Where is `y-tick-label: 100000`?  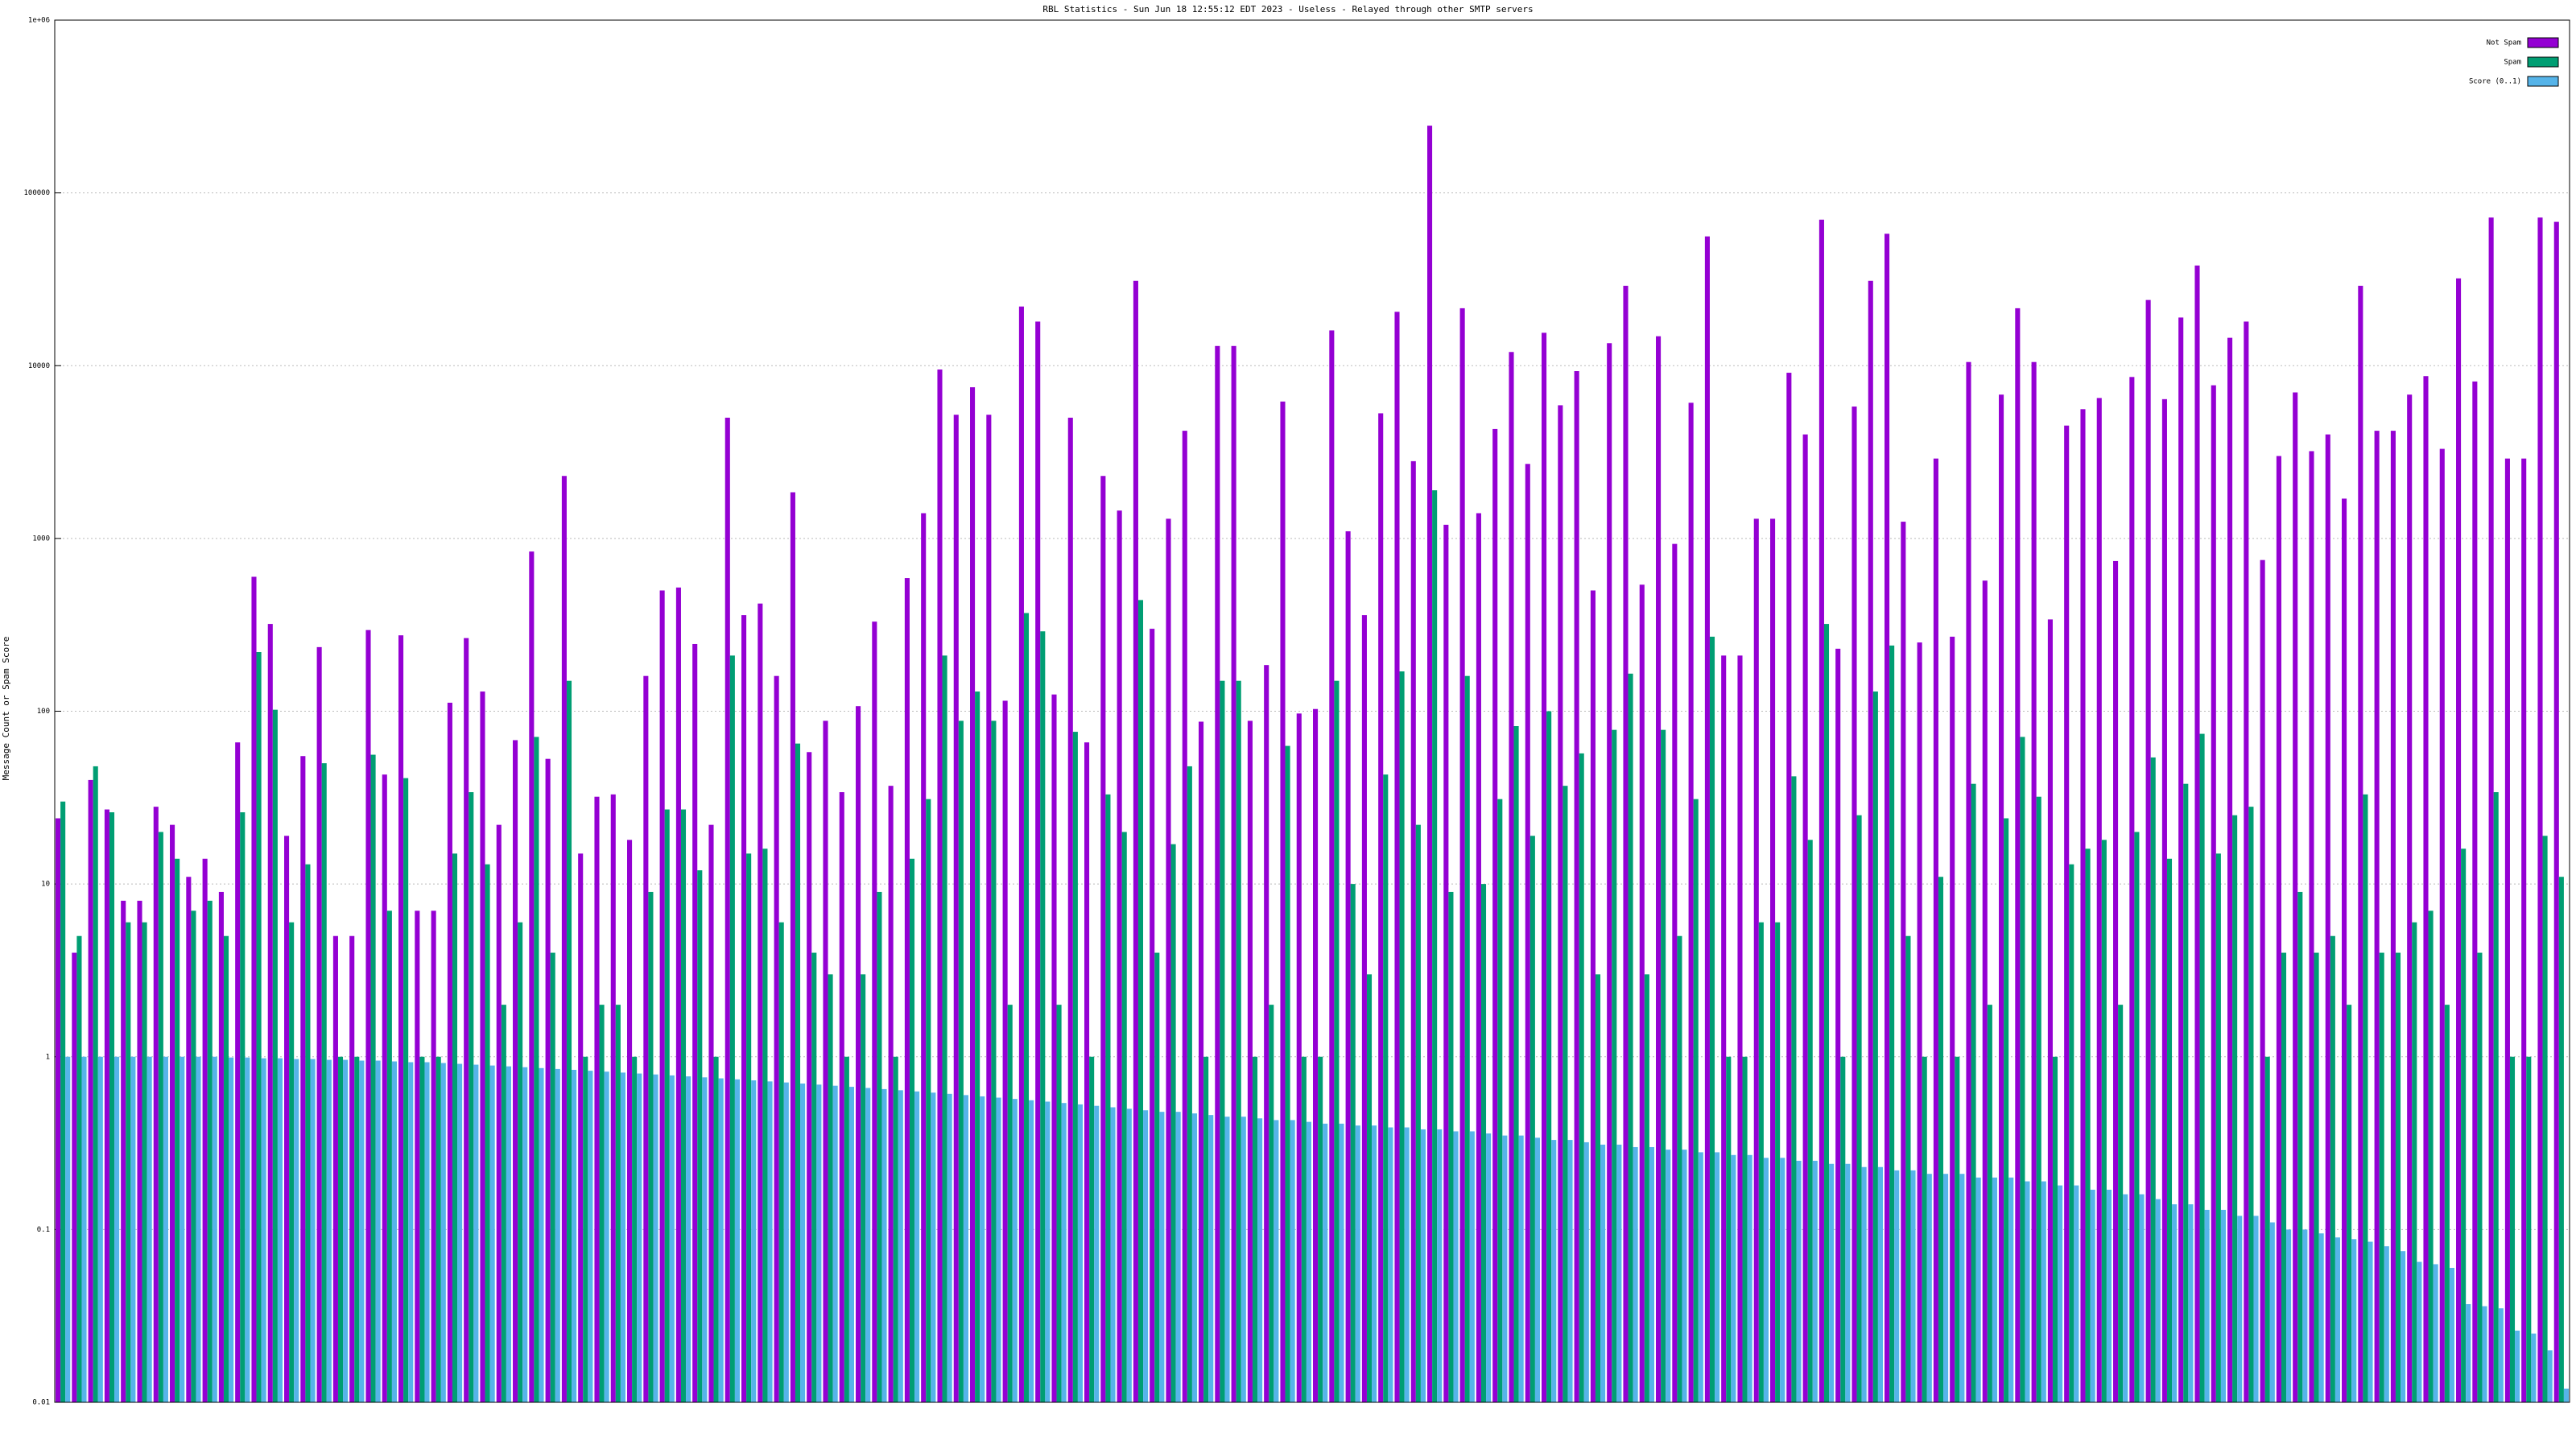
y-tick-label: 100000 is located at coordinates (36, 193).